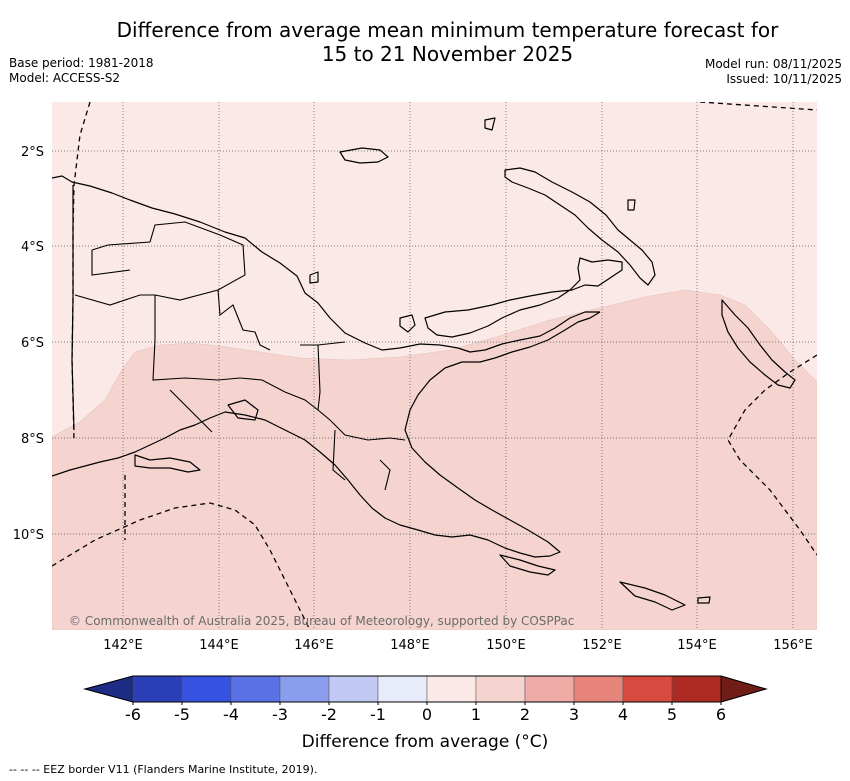 The height and width of the screenshot is (781, 850). I want to click on model-run: Model run: 08/11/2025, so click(773, 64).